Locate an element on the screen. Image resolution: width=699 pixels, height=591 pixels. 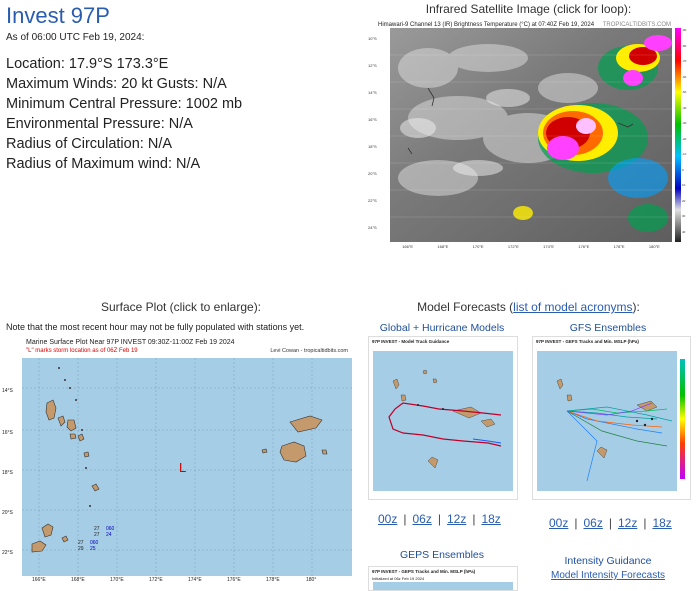
surface-lon-label: 180° is located at coordinates (311, 580).